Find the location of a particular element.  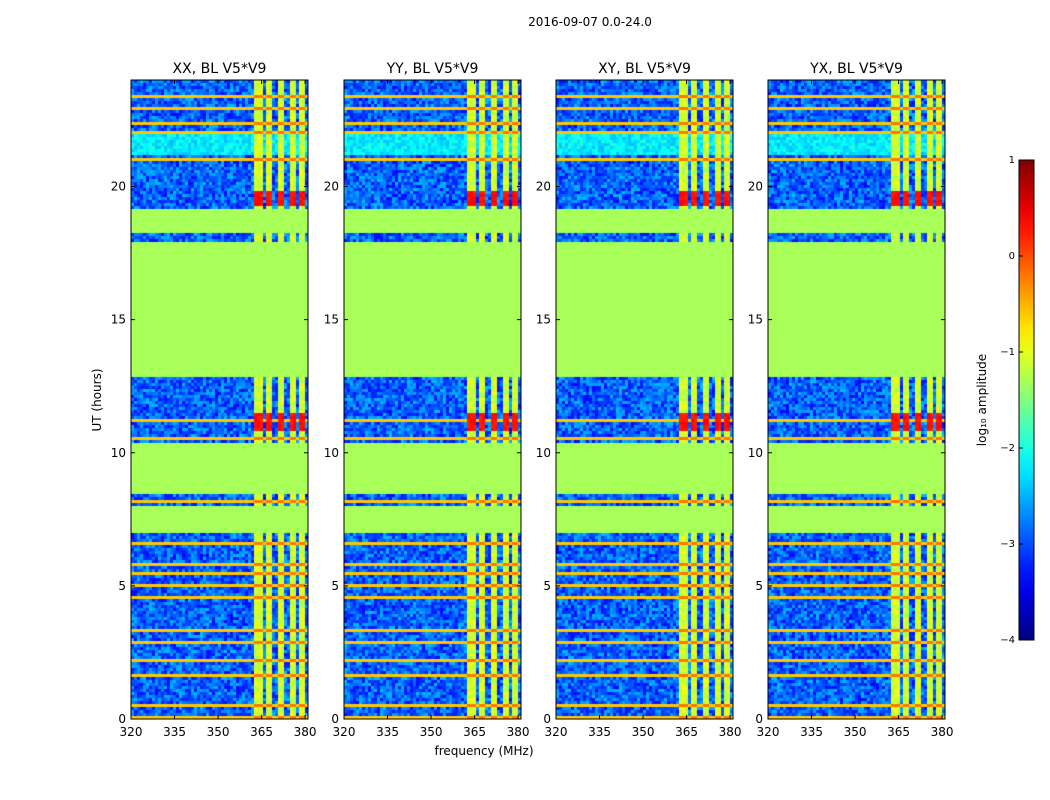

colorbar-tick-label: −3 is located at coordinates (1007, 544).